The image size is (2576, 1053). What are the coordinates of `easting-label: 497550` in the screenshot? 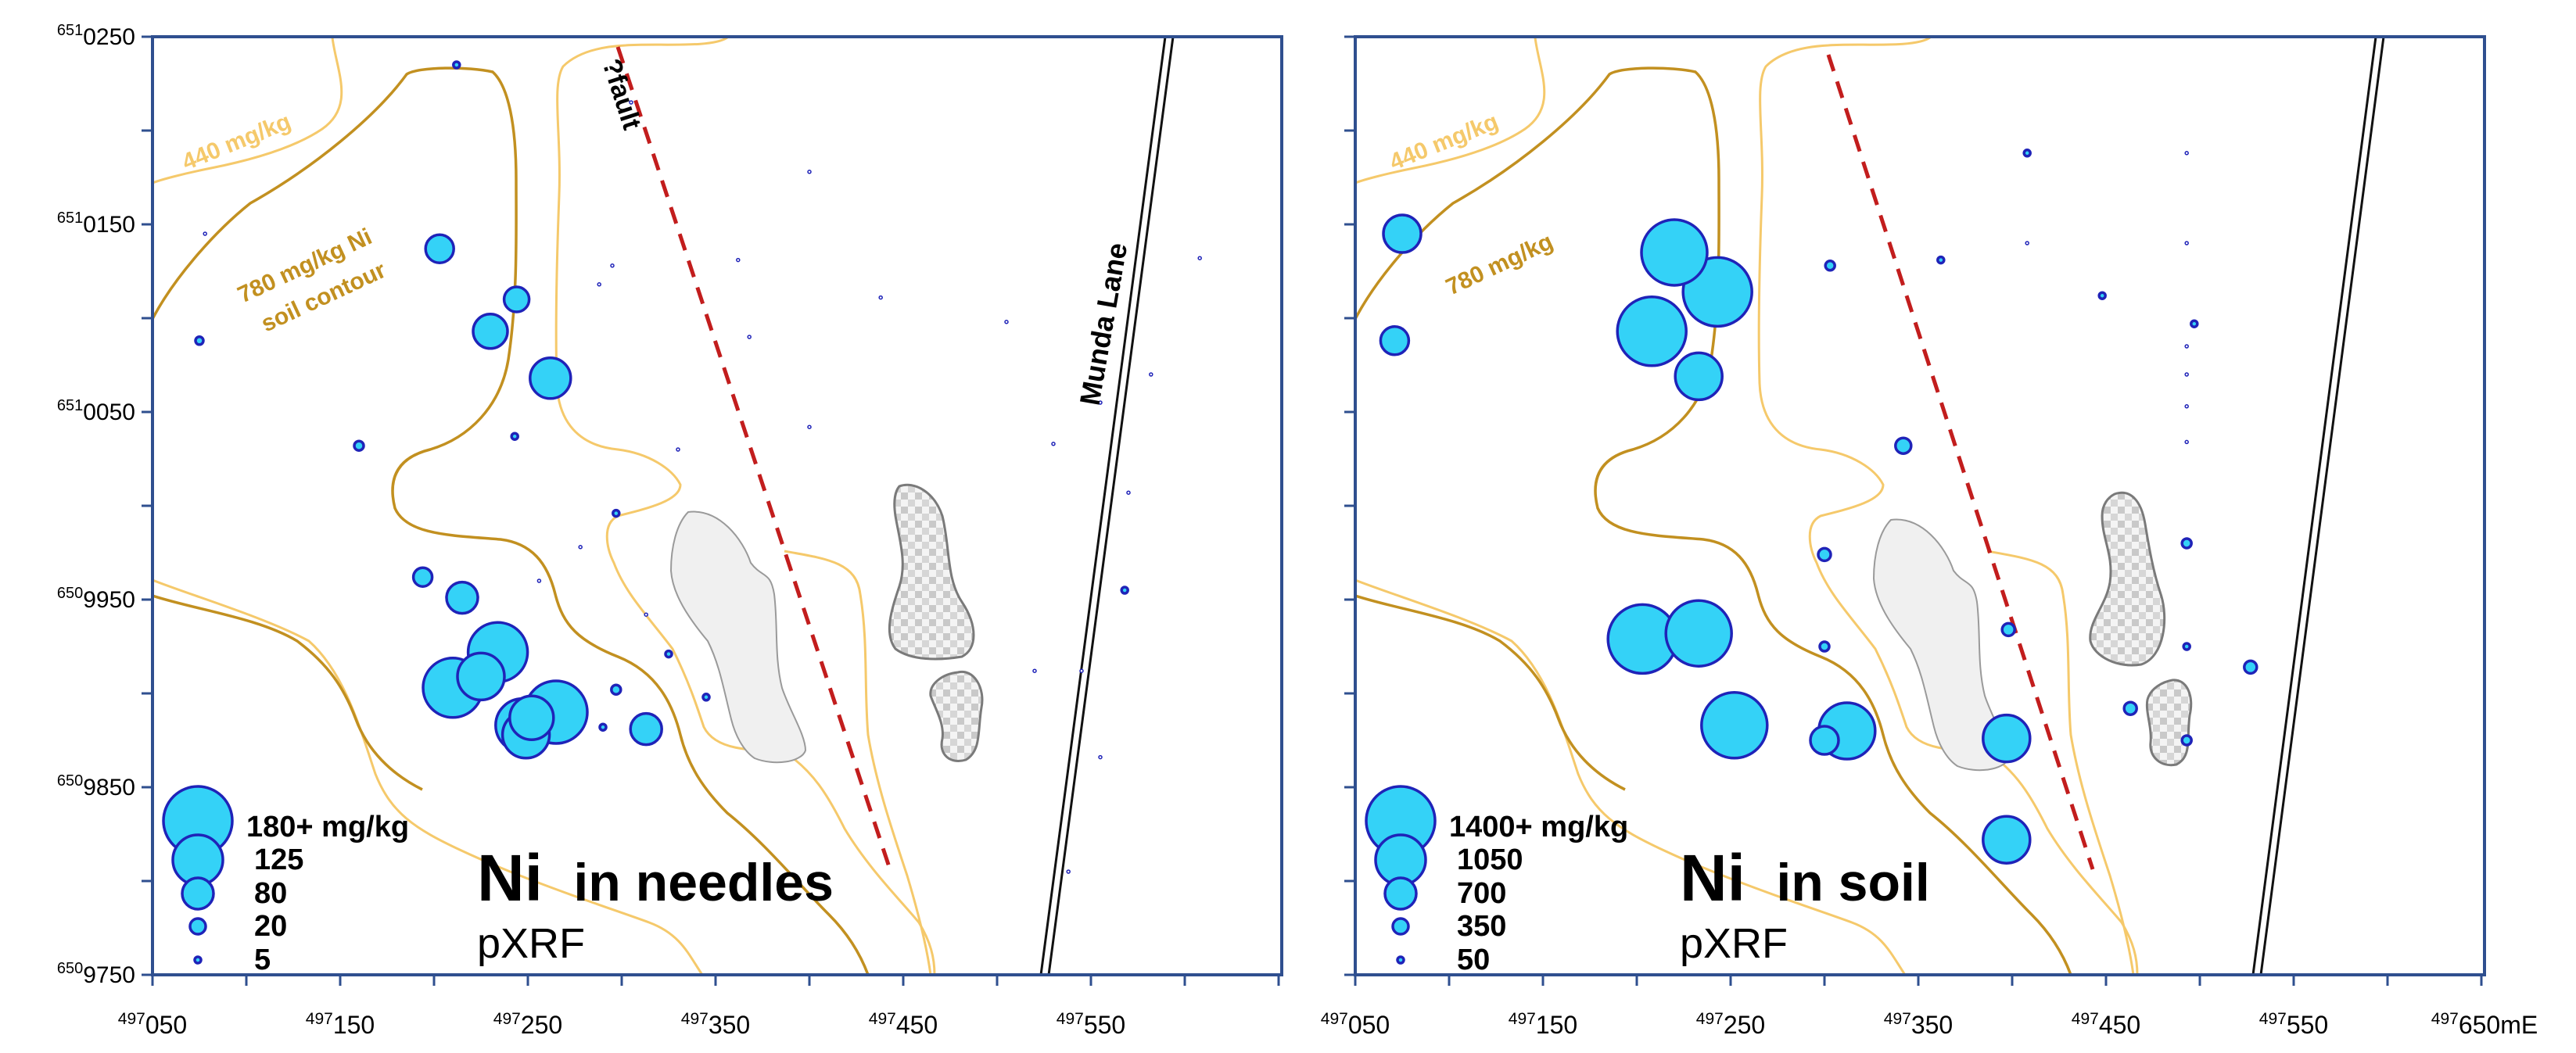 It's located at (1091, 1024).